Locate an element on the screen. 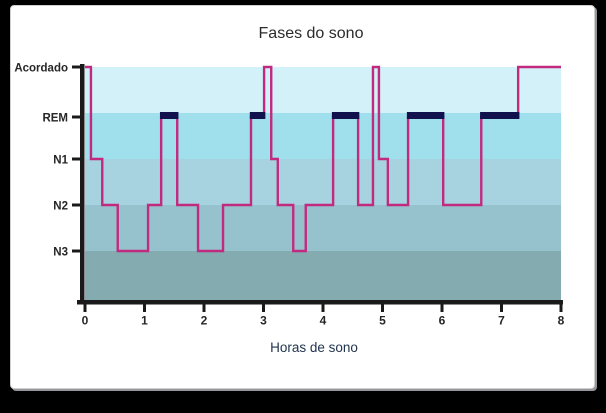  x-tick-label-1: 1 is located at coordinates (144, 321).